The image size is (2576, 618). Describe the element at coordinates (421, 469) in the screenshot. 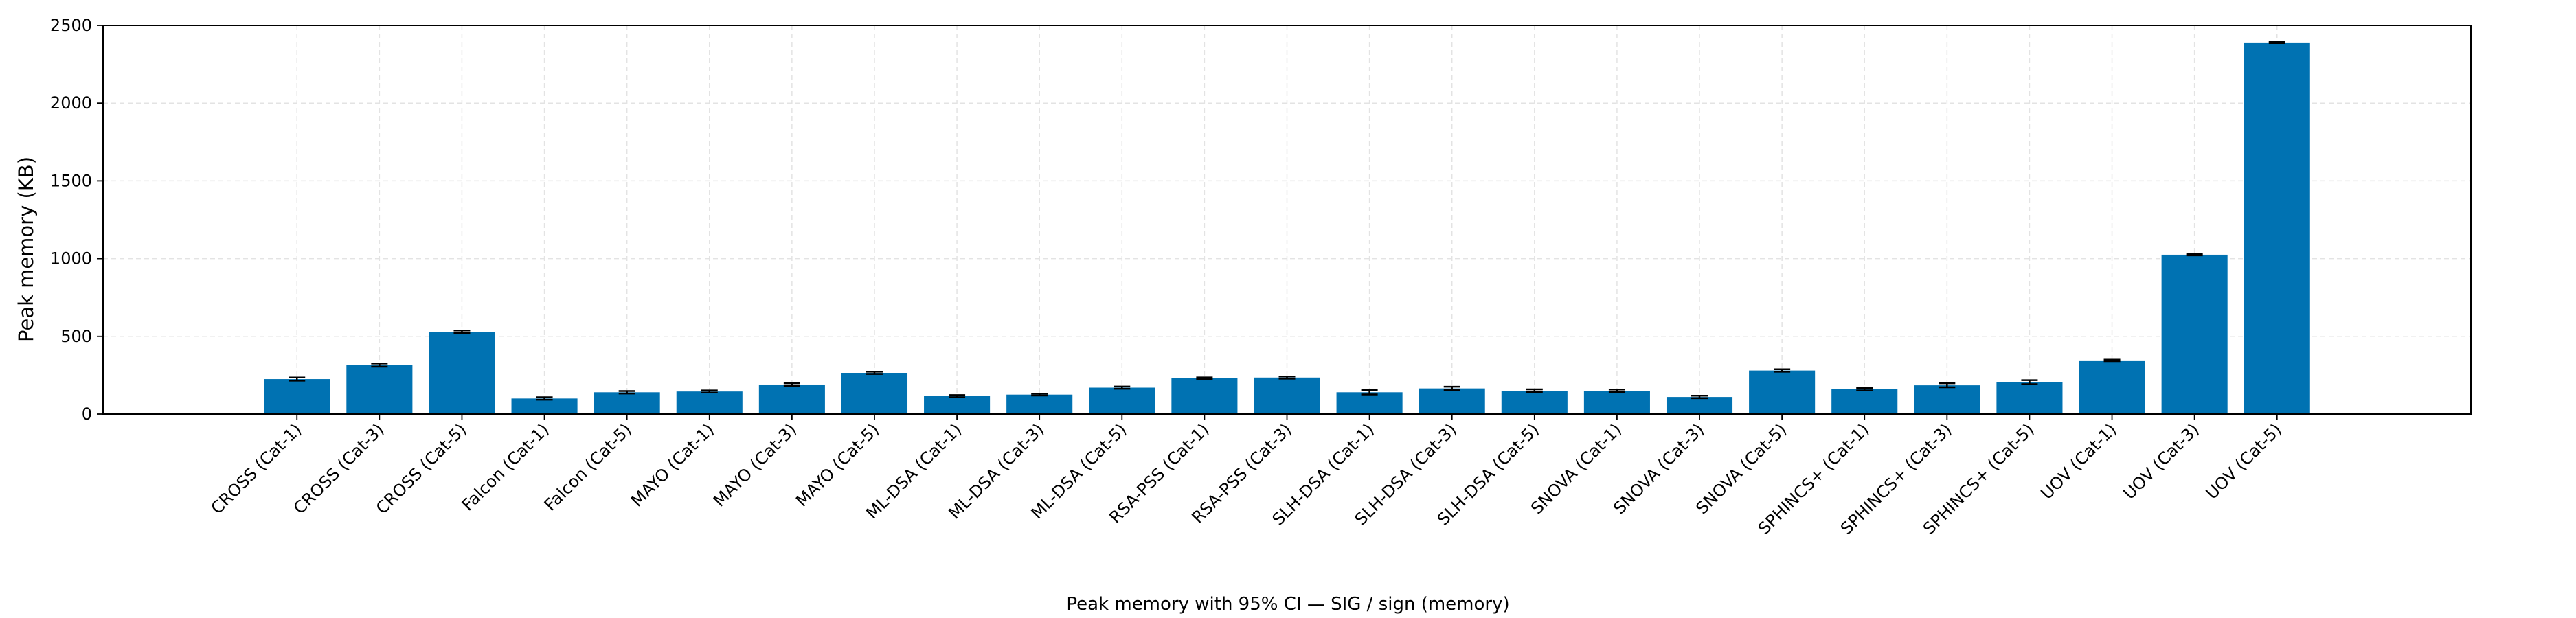

I see `x-tick-label: CROSS (Cat-5)` at that location.